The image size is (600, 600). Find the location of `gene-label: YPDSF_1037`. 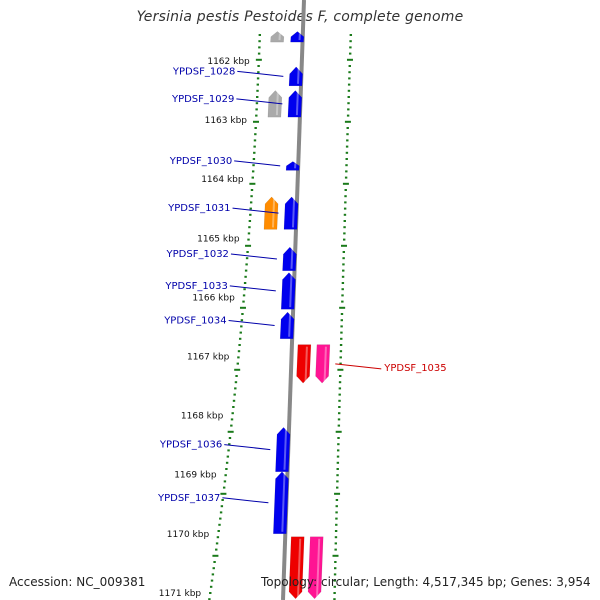

gene-label: YPDSF_1037 is located at coordinates (188, 498).